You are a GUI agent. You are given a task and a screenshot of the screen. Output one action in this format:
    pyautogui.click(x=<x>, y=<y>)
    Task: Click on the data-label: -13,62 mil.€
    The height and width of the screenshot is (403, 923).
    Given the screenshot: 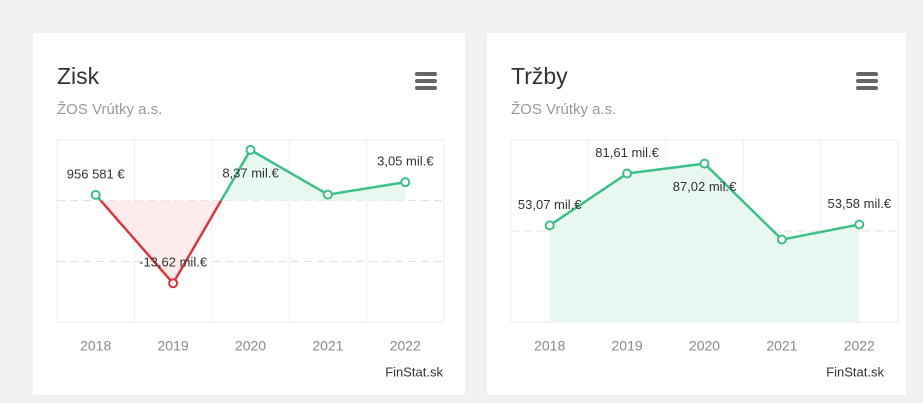 What is the action you would take?
    pyautogui.click(x=173, y=262)
    